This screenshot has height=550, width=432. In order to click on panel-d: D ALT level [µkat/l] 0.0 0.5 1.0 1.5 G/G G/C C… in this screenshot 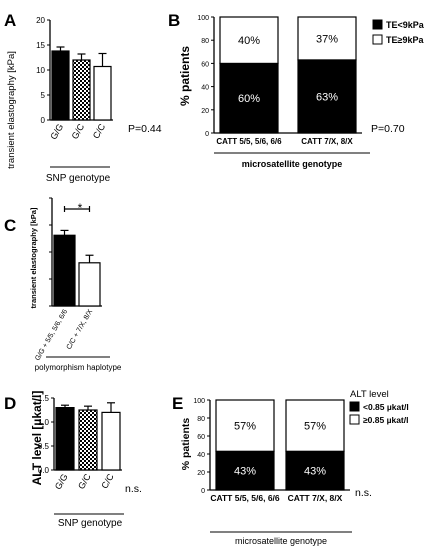, I will do `click(73, 460)`.